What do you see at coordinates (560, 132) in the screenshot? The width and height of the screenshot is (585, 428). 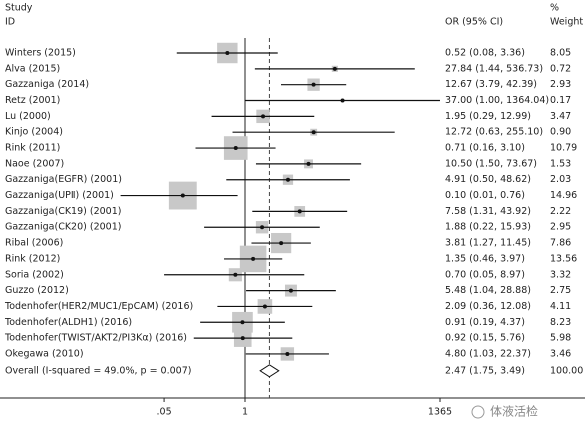 I see `weight-label: 0.90` at bounding box center [560, 132].